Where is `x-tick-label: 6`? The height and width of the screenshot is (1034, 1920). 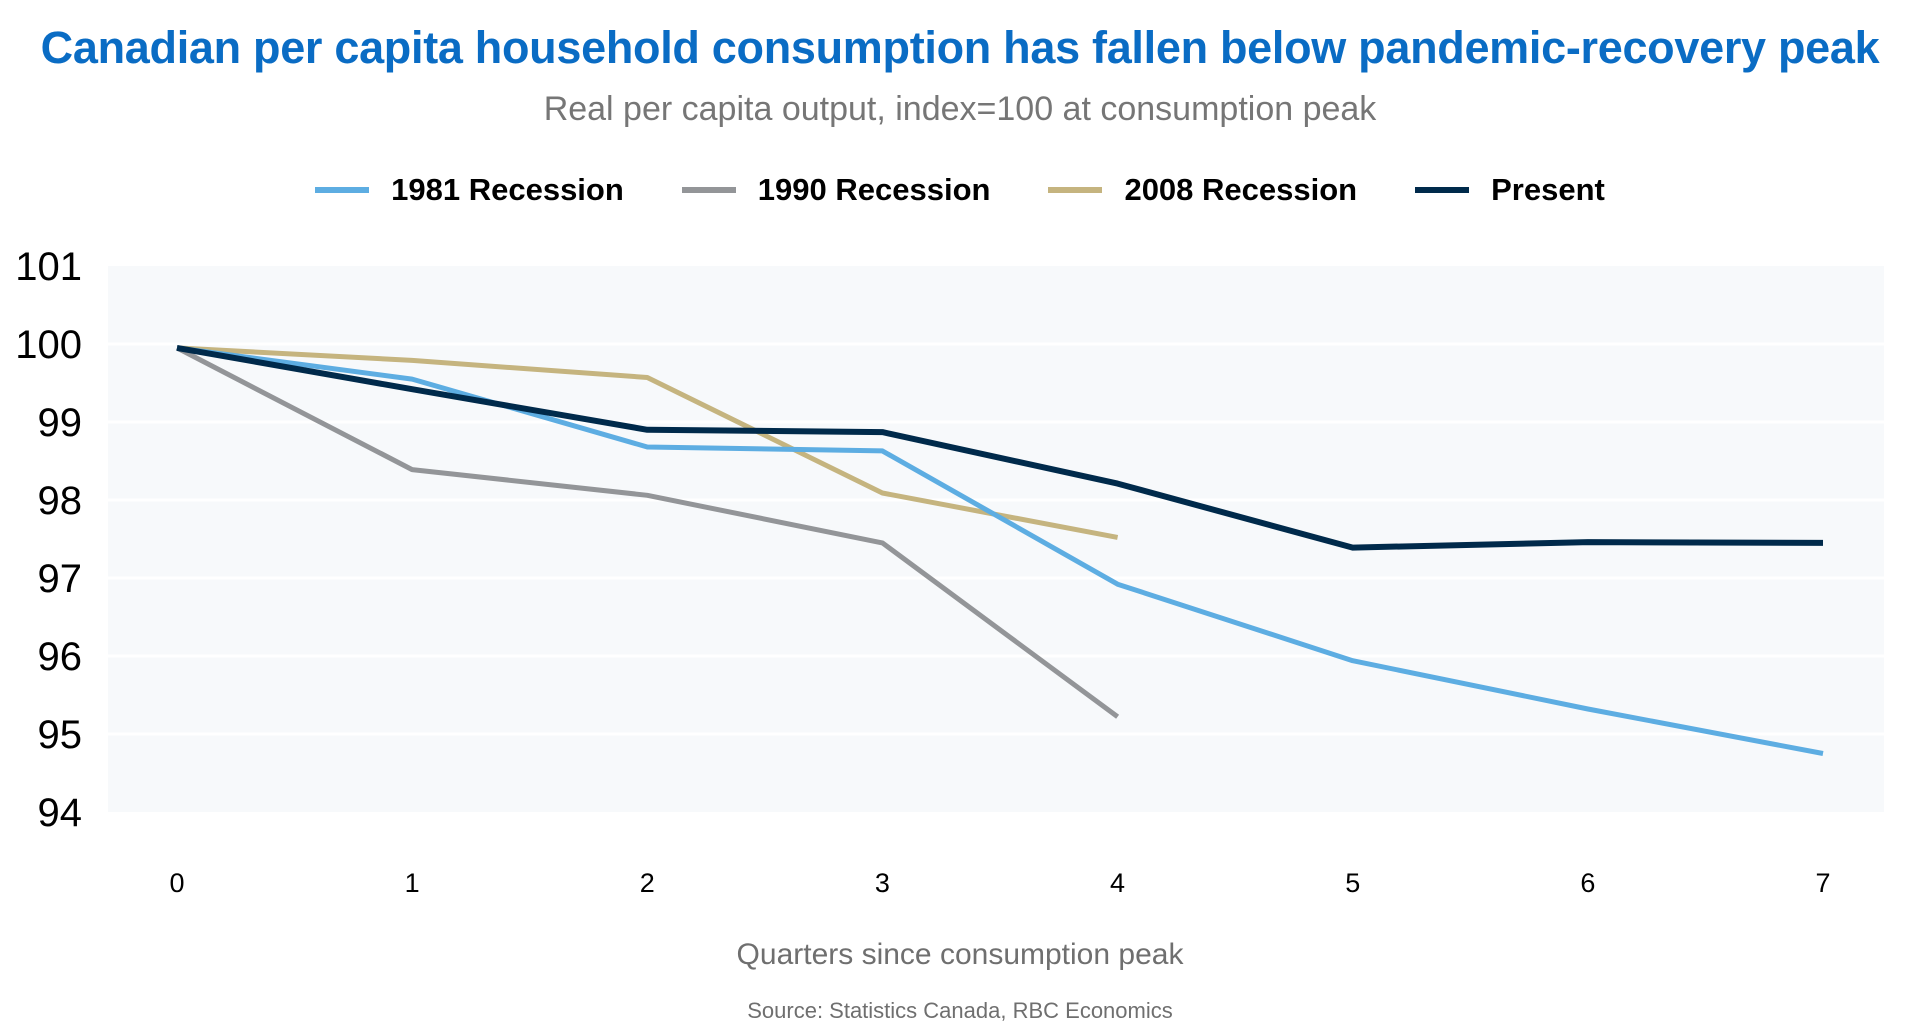
x-tick-label: 6 is located at coordinates (1587, 883).